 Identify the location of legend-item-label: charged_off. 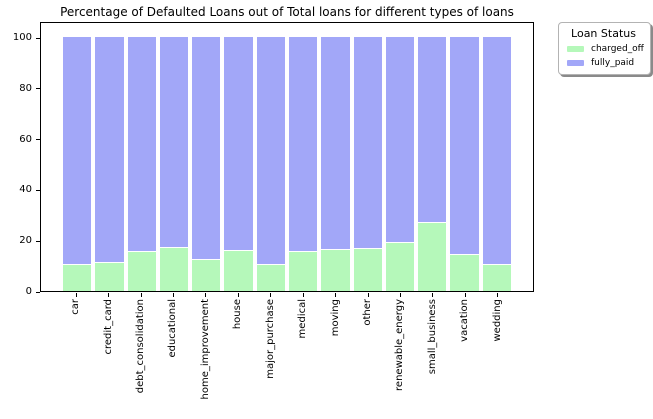
(617, 49).